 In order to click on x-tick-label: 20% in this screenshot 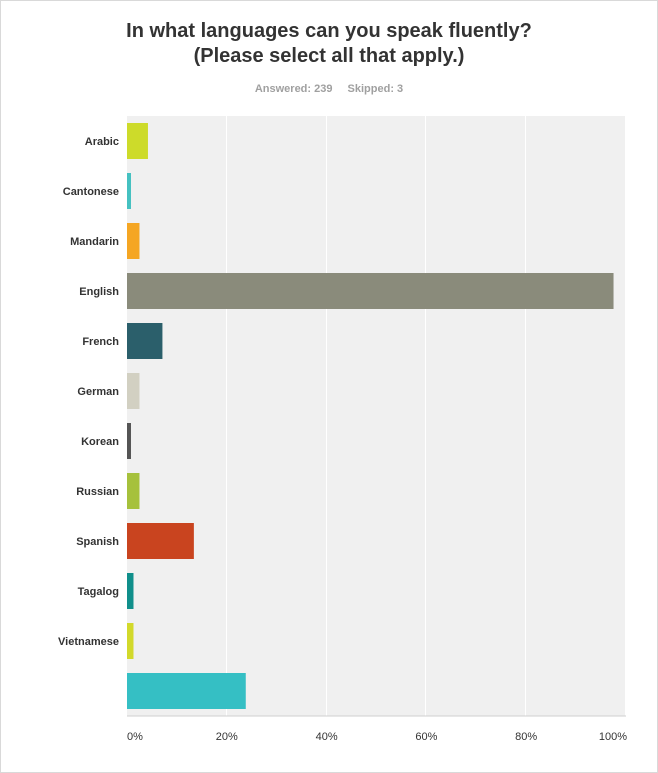, I will do `click(227, 737)`.